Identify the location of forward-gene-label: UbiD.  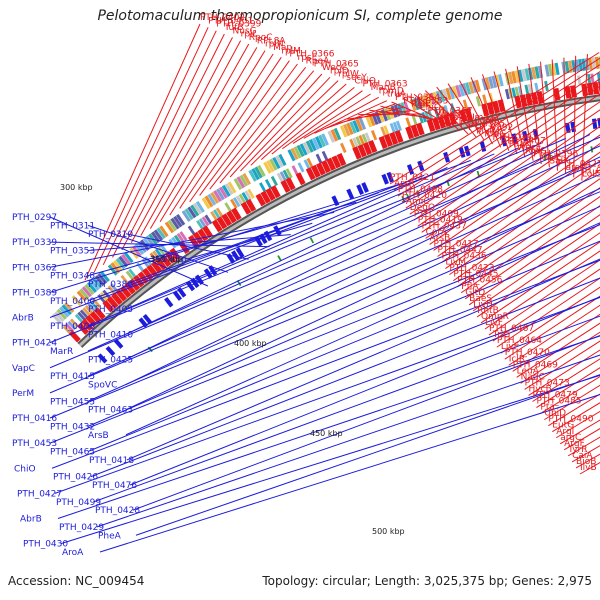
(555, 414).